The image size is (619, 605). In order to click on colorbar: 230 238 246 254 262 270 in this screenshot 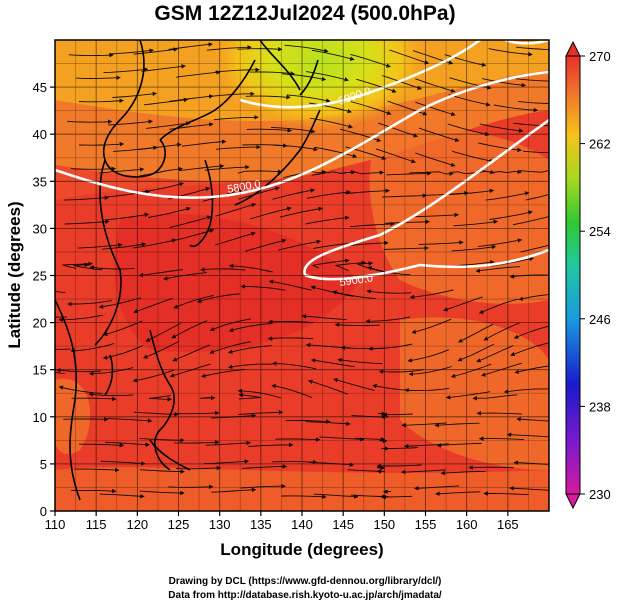, I will do `click(588, 275)`.